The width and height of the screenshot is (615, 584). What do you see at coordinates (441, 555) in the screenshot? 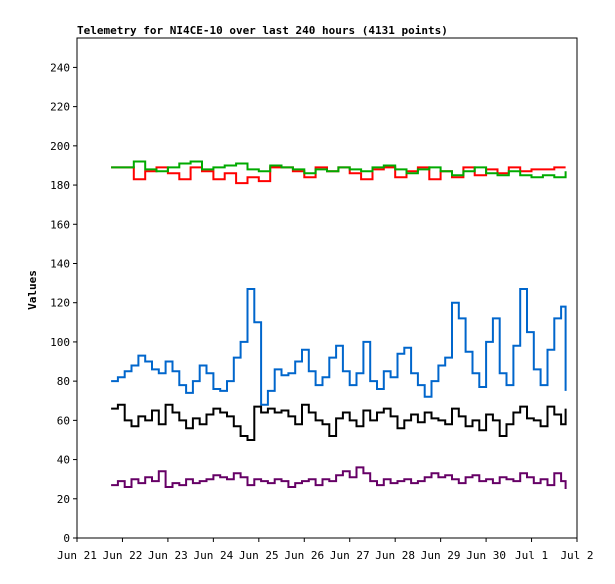
I see `x-tick-label: Jun 29` at bounding box center [441, 555].